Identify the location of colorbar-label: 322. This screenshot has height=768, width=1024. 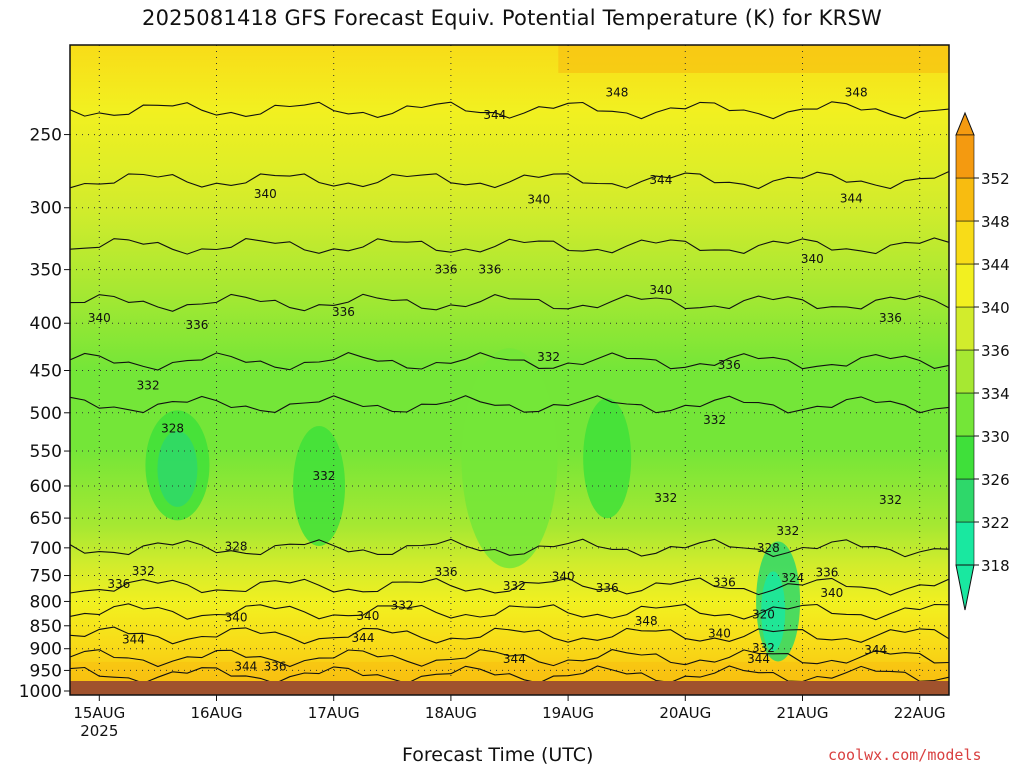
(995, 523).